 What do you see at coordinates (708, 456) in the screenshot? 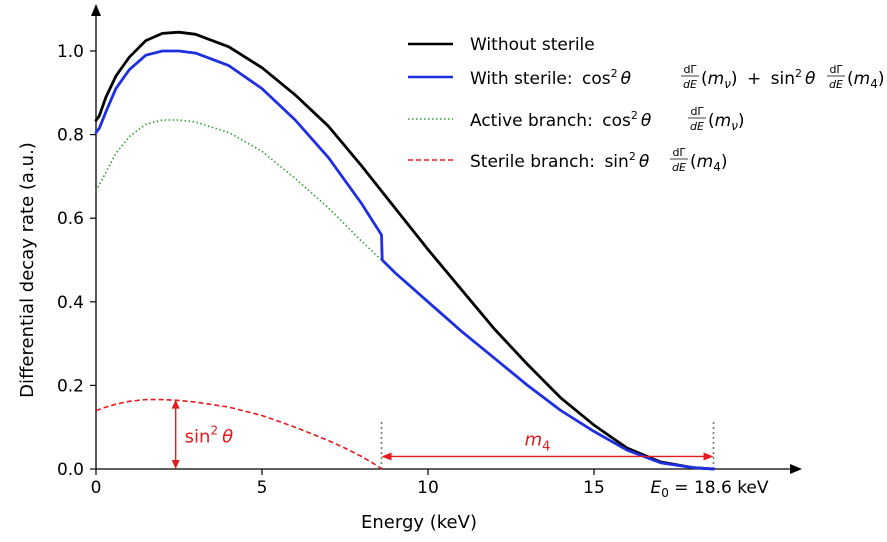
I see `mass-arrow-head-right` at bounding box center [708, 456].